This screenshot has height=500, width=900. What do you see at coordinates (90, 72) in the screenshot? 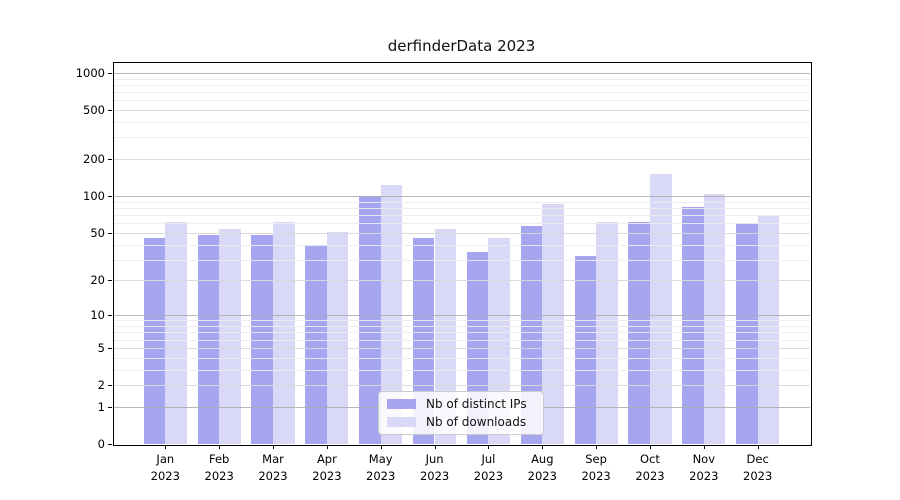
I see `y-tick-label: 1000` at bounding box center [90, 72].